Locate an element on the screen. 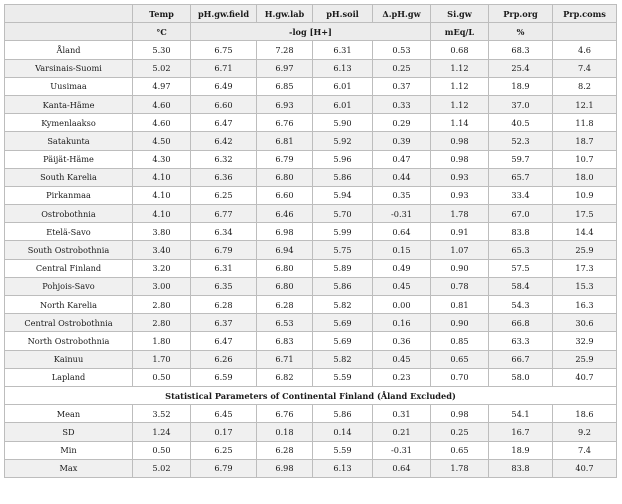  value-cell: 0.44 is located at coordinates (401, 177).